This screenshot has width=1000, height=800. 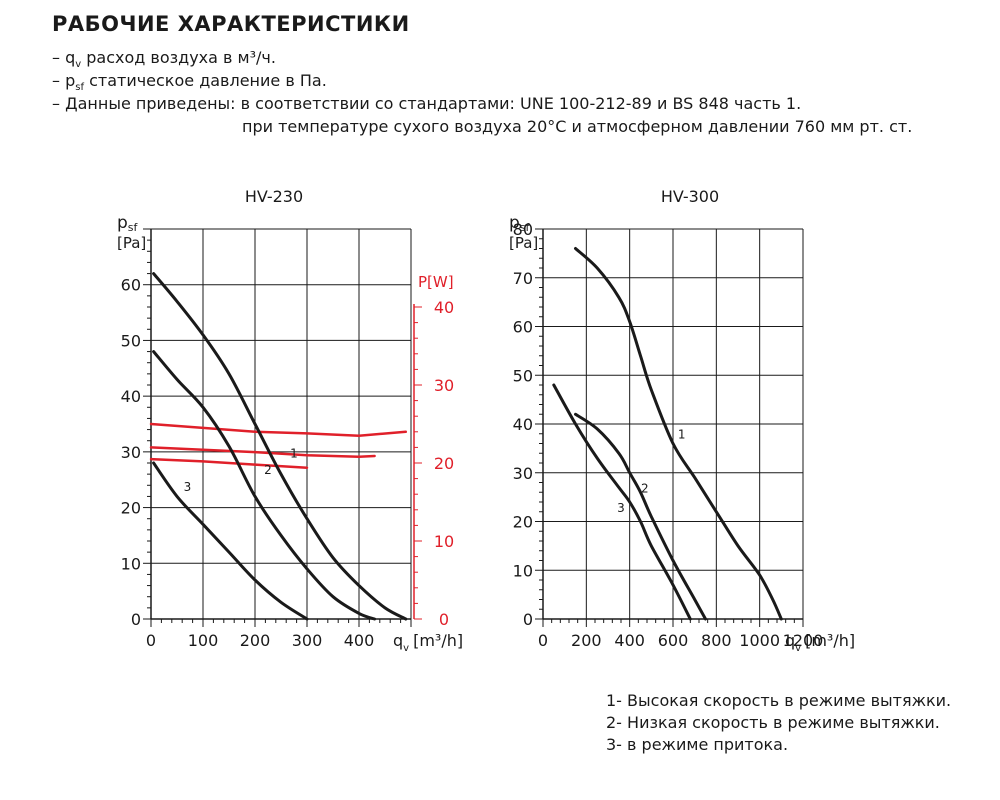 What do you see at coordinates (523, 243) in the screenshot?
I see `chart2-yunit: [Pa]` at bounding box center [523, 243].